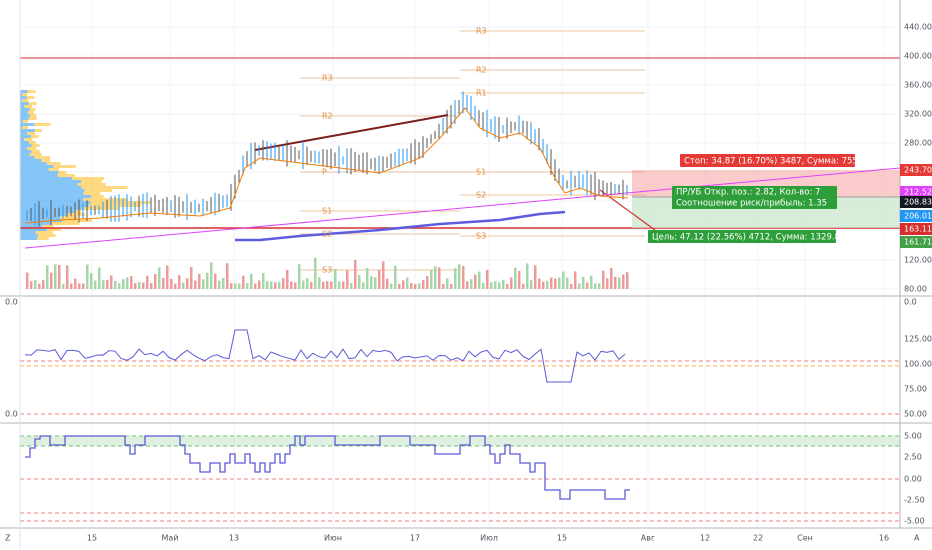 This screenshot has height=550, width=932. What do you see at coordinates (169, 538) in the screenshot?
I see `time-tick-label: Май` at bounding box center [169, 538].